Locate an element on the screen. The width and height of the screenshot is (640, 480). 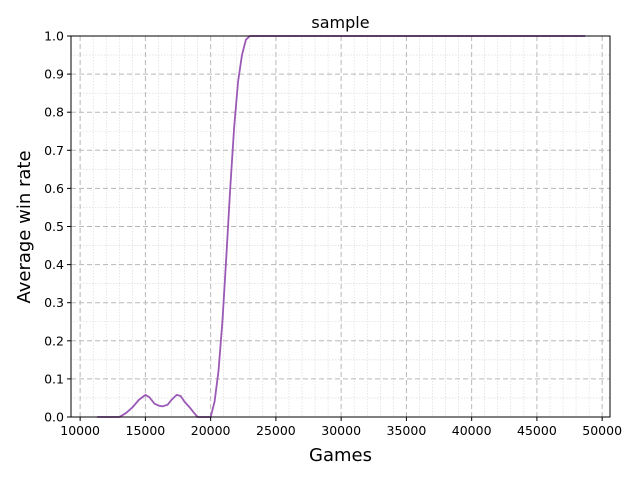
x-axis-label: Games is located at coordinates (340, 455).